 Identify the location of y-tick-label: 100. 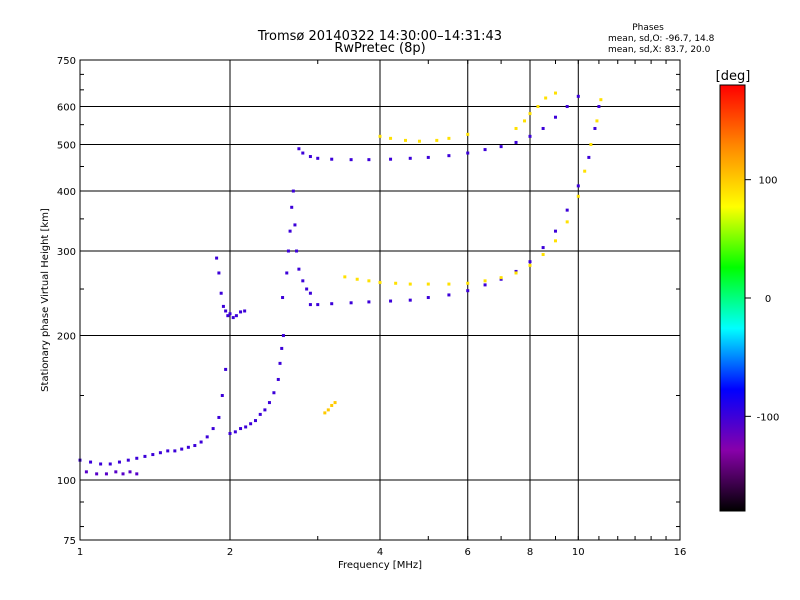
(66, 481).